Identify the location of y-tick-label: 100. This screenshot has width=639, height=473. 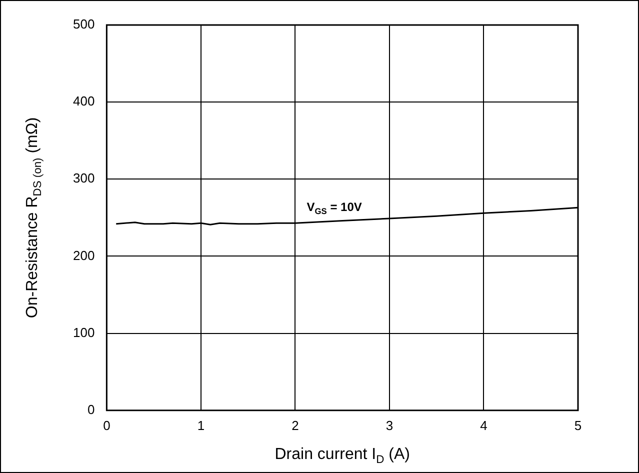
(83, 332).